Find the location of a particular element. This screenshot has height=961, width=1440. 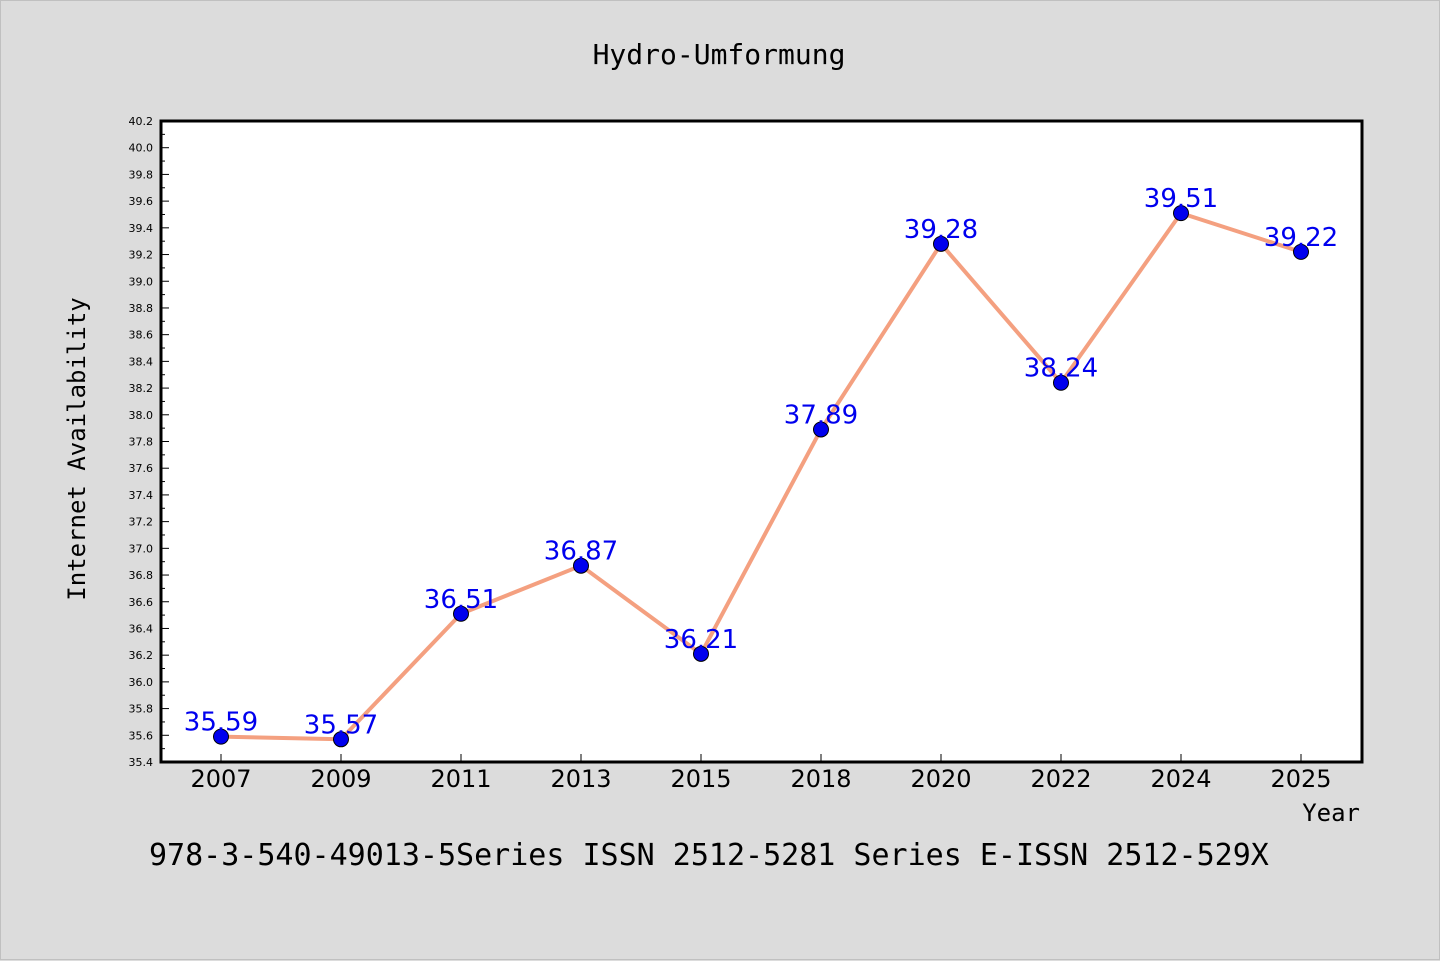

x-tick-label: 2018 is located at coordinates (820, 779).